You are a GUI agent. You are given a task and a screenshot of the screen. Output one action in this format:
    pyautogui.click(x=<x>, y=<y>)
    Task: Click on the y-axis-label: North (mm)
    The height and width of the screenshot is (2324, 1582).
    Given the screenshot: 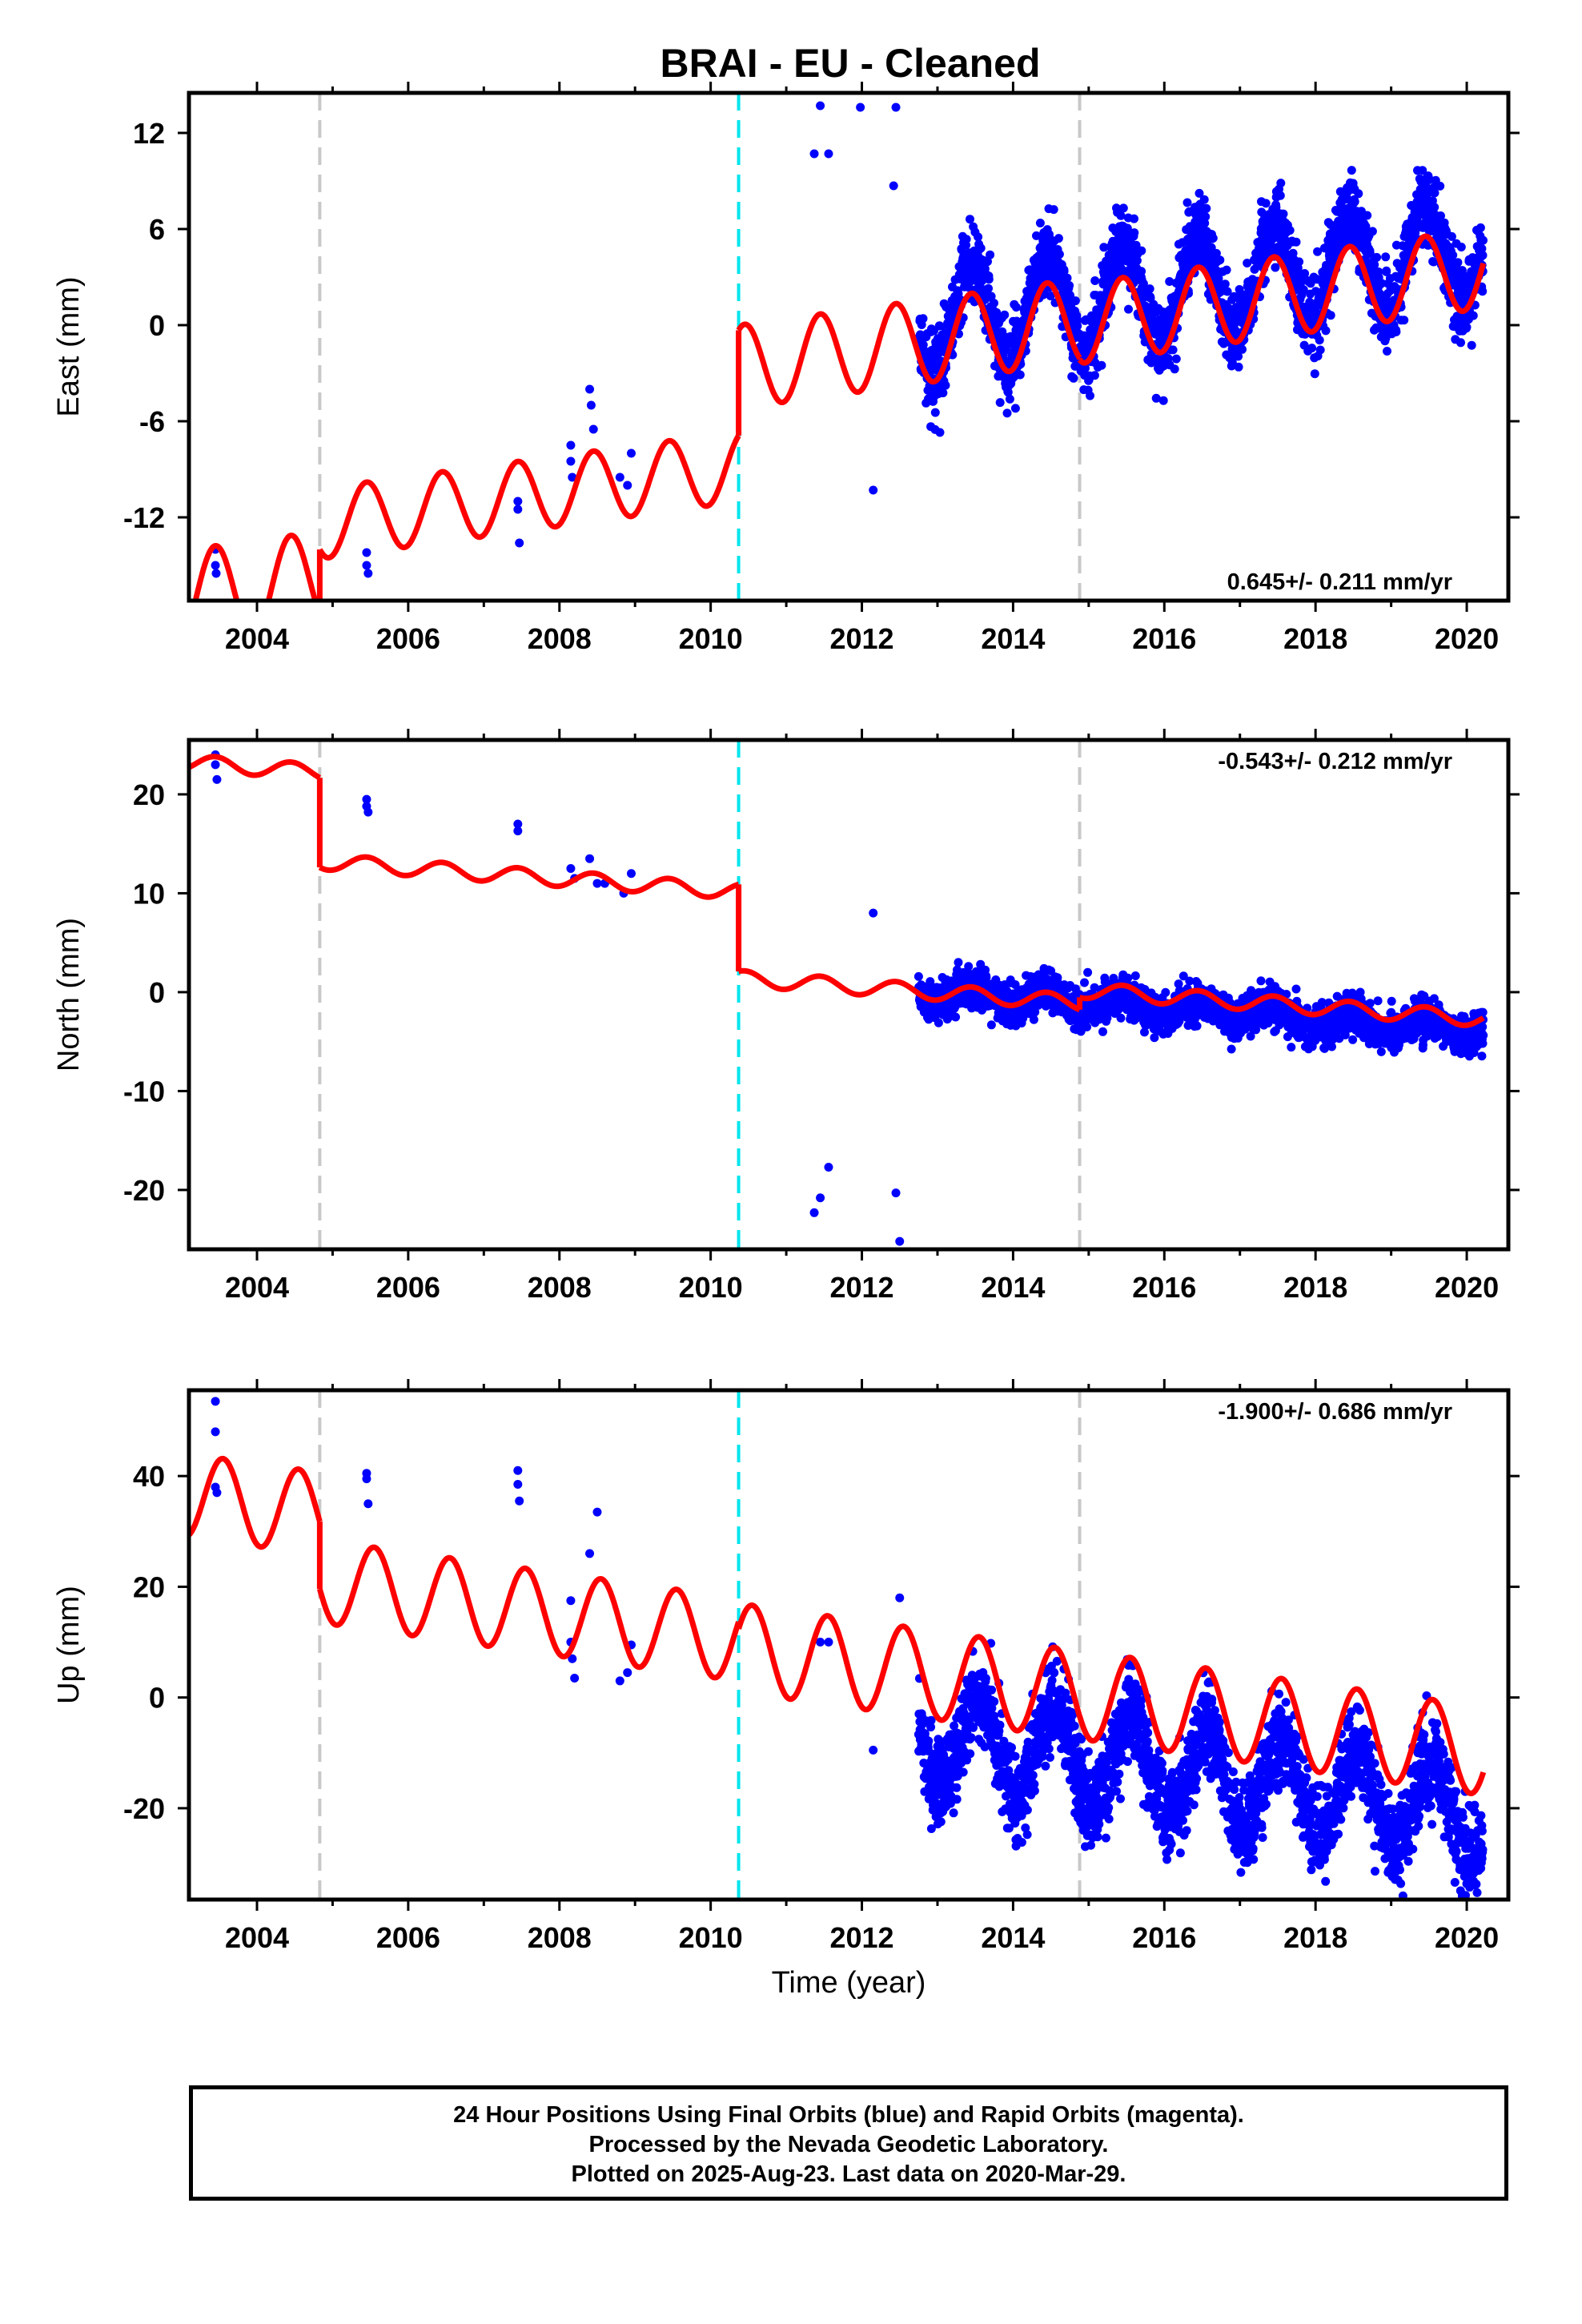 What is the action you would take?
    pyautogui.click(x=69, y=995)
    